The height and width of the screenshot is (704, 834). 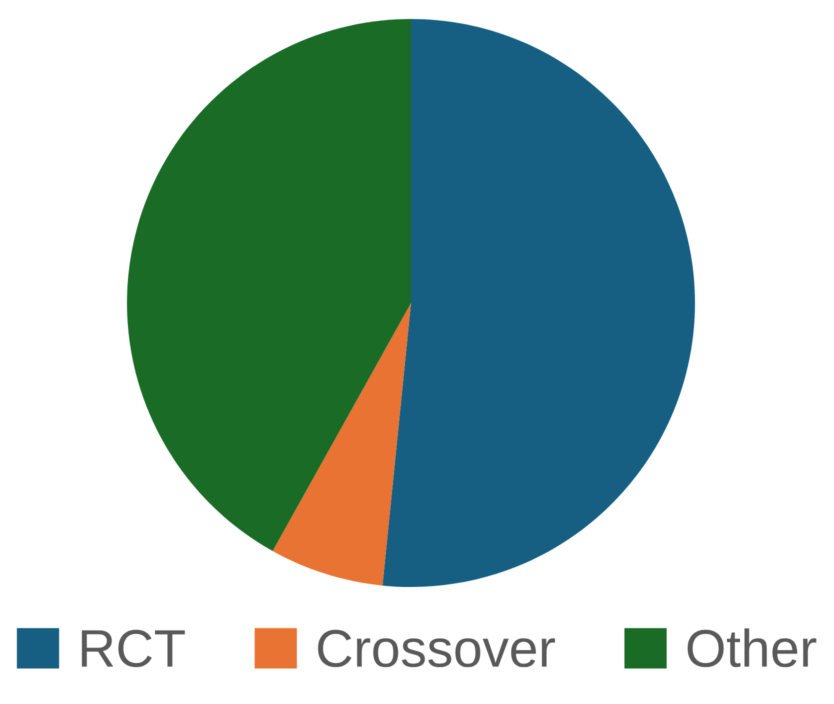 What do you see at coordinates (436, 649) in the screenshot?
I see `legend-label: Crossover` at bounding box center [436, 649].